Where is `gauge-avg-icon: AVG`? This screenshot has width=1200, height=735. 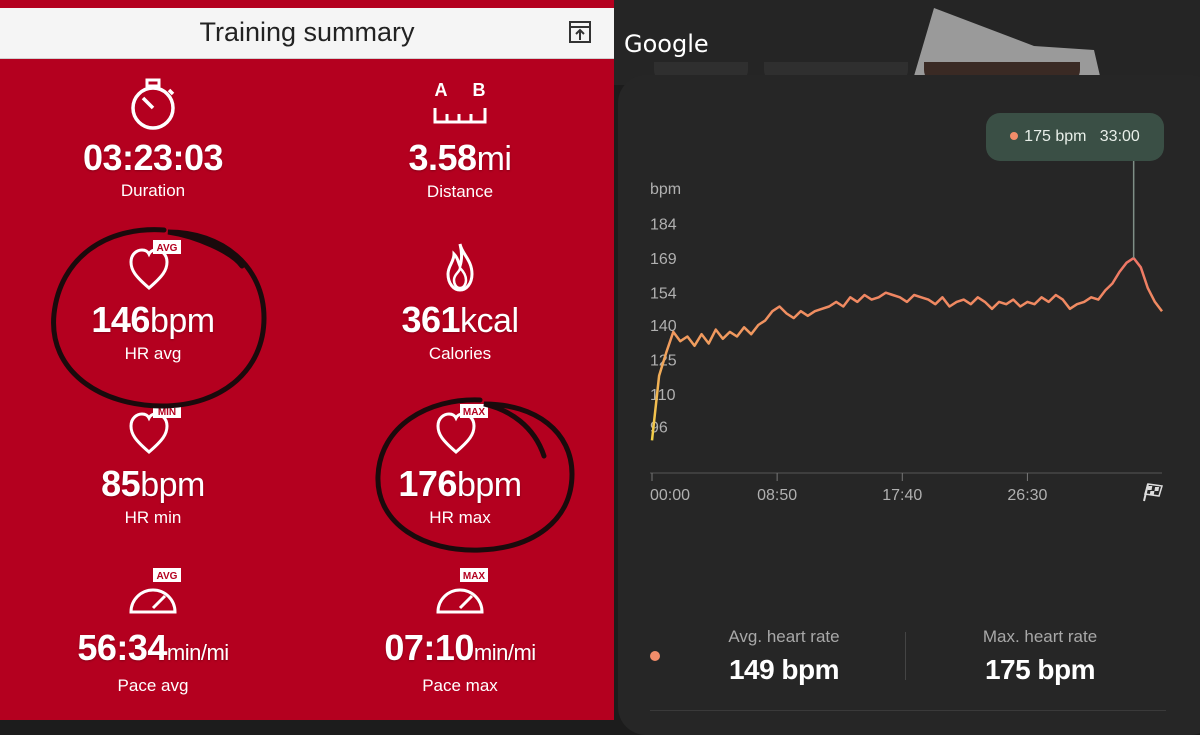 gauge-avg-icon: AVG is located at coordinates (155, 591).